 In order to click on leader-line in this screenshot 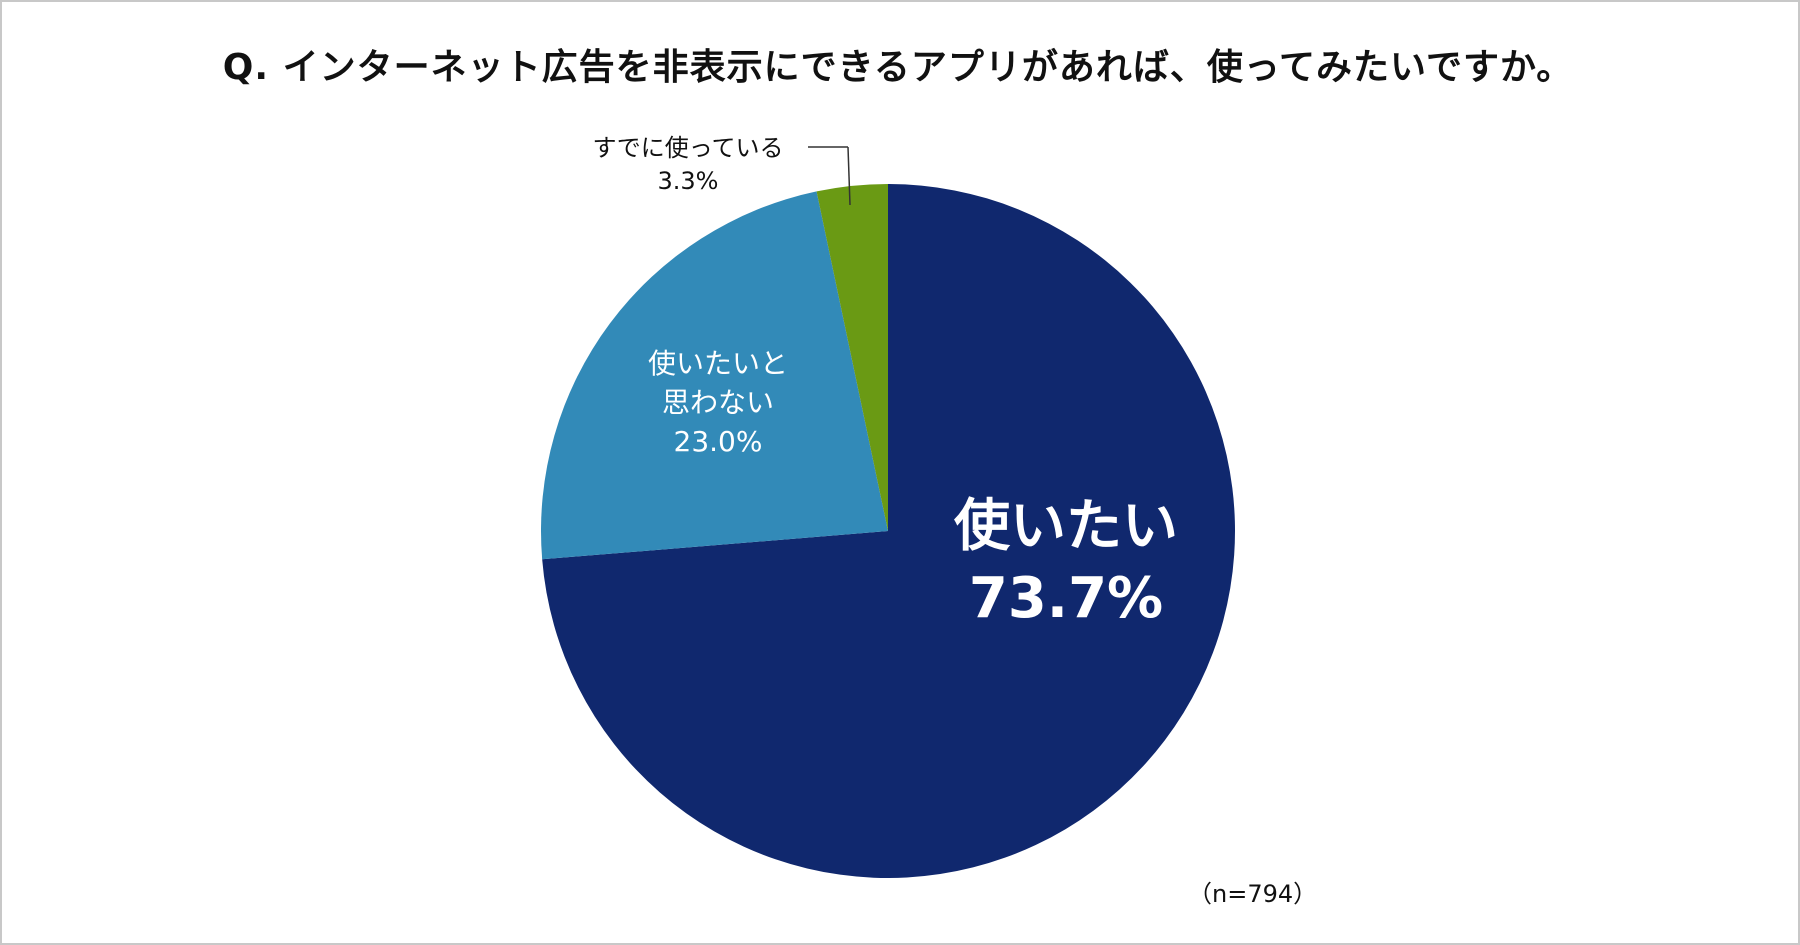, I will do `click(849, 176)`.